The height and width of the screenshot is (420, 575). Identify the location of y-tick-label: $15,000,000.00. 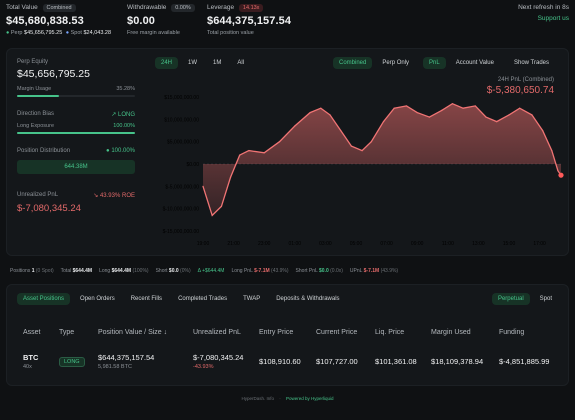
(181, 98).